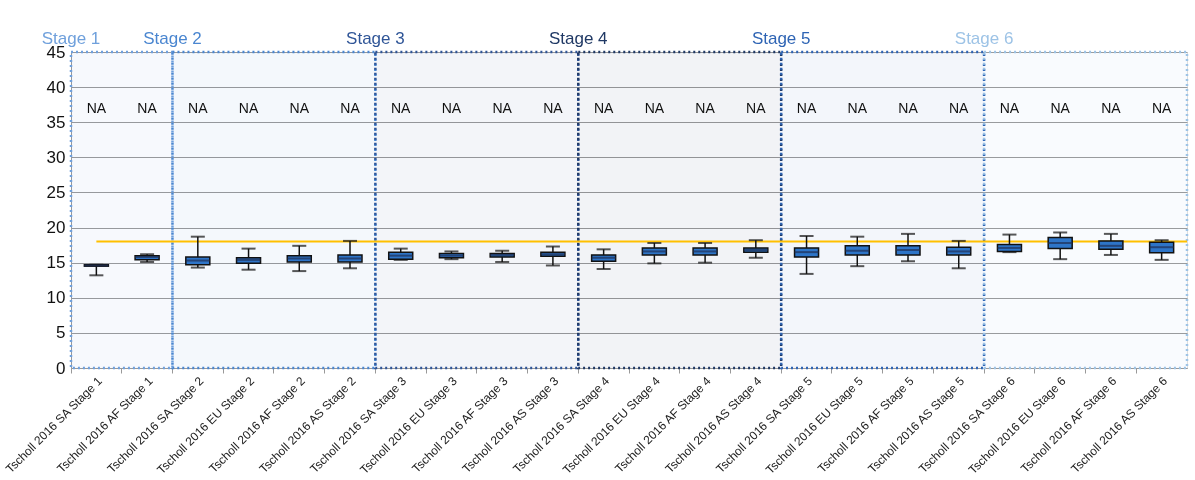  What do you see at coordinates (56, 298) in the screenshot?
I see `y-tick-label: 10` at bounding box center [56, 298].